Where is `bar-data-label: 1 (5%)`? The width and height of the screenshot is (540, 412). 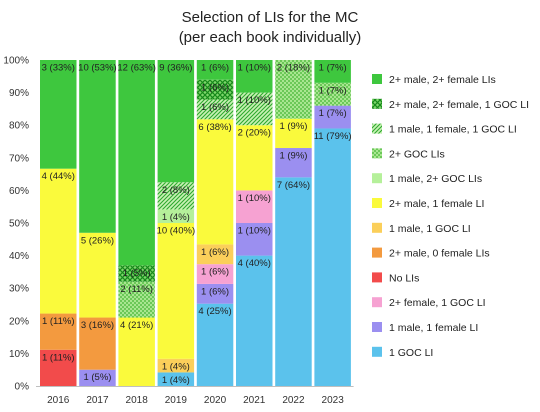
bar-data-label: 1 (5%) is located at coordinates (137, 273).